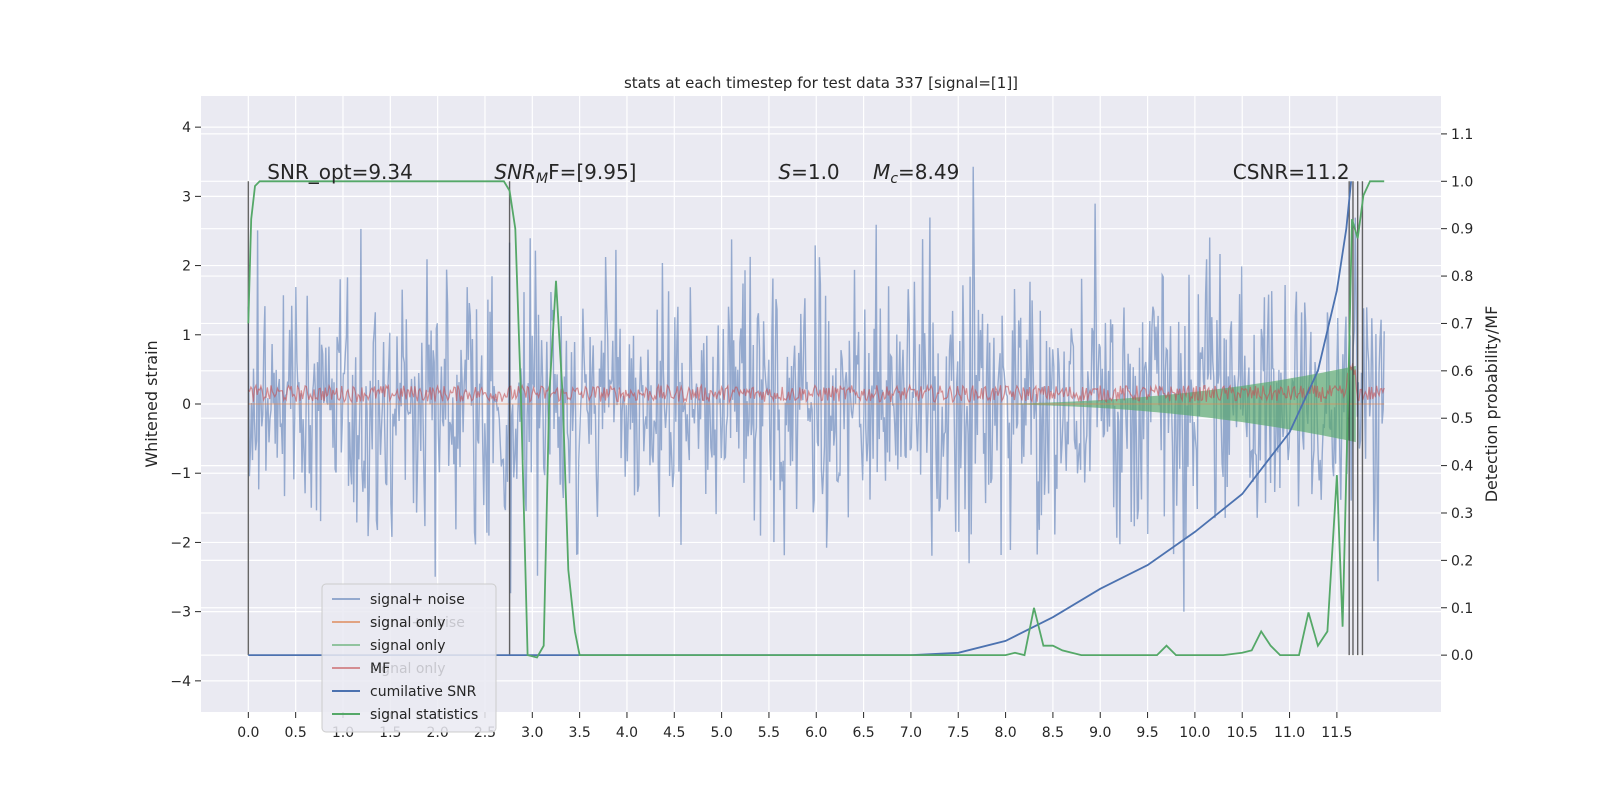 The height and width of the screenshot is (800, 1600). I want to click on y-axis-label-right: Detection probability/MF, so click(1491, 404).